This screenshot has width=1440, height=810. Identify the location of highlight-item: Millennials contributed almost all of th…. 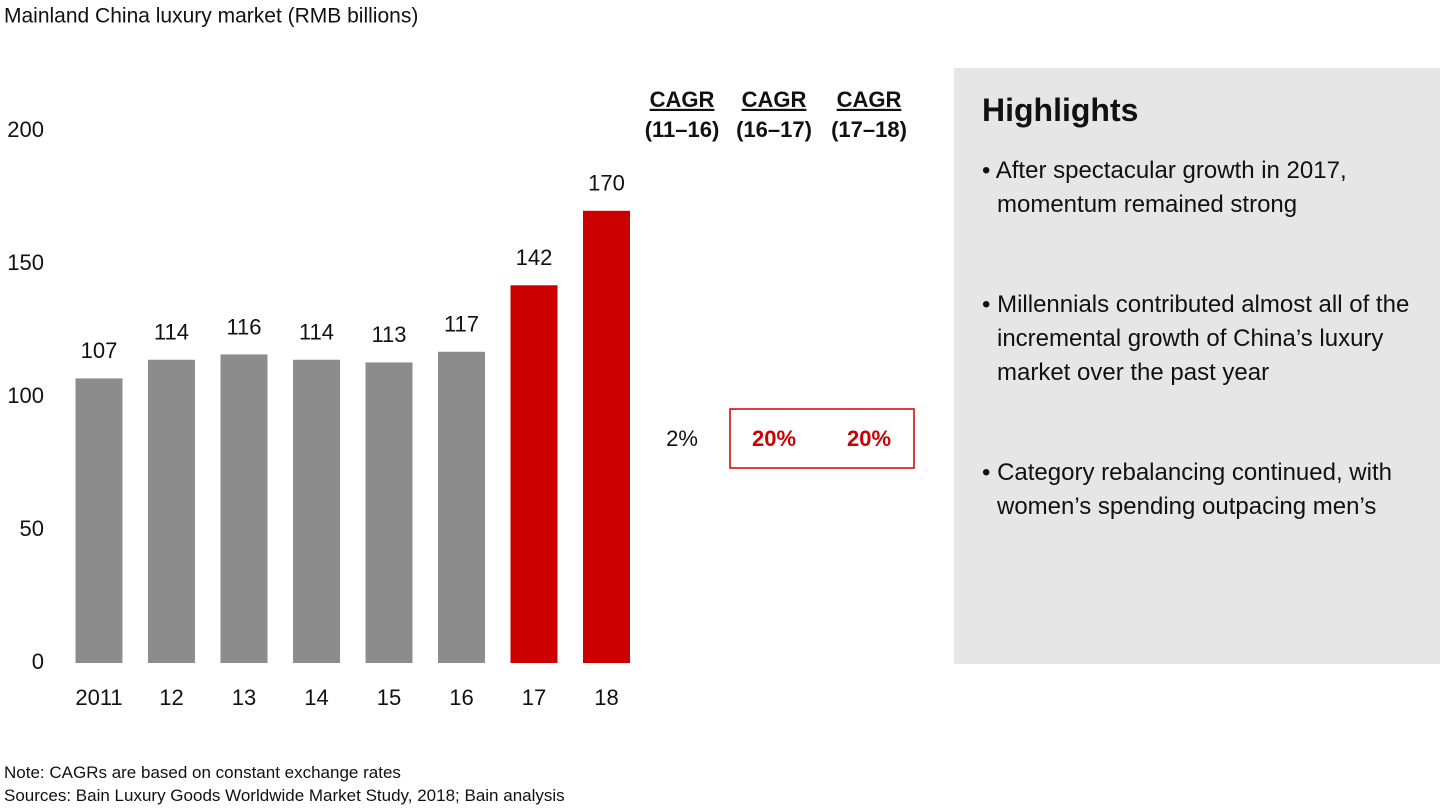
(1202, 339).